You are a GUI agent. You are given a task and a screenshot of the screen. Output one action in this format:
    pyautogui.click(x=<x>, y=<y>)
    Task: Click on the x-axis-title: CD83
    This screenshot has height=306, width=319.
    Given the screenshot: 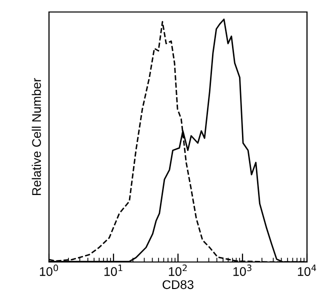 What is the action you would take?
    pyautogui.click(x=178, y=285)
    